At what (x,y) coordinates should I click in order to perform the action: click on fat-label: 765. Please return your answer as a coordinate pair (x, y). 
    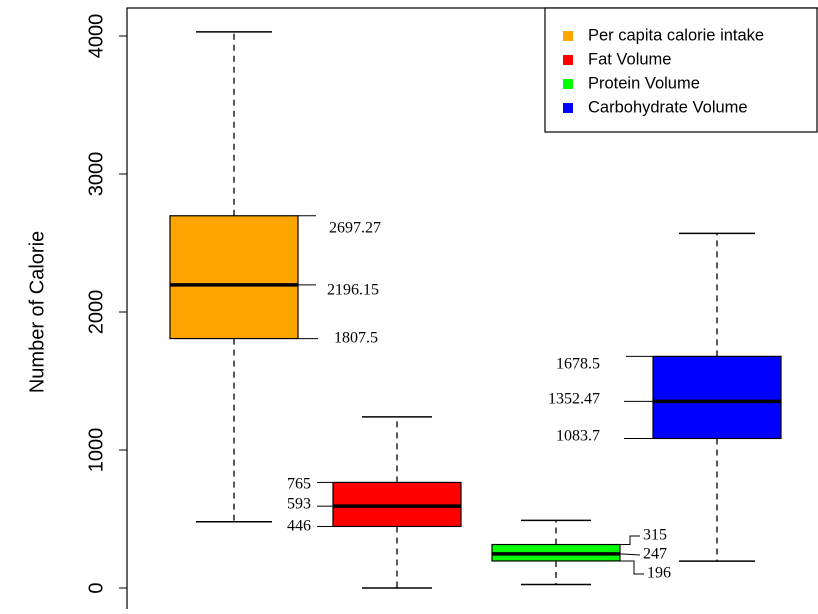
    Looking at the image, I should click on (299, 484).